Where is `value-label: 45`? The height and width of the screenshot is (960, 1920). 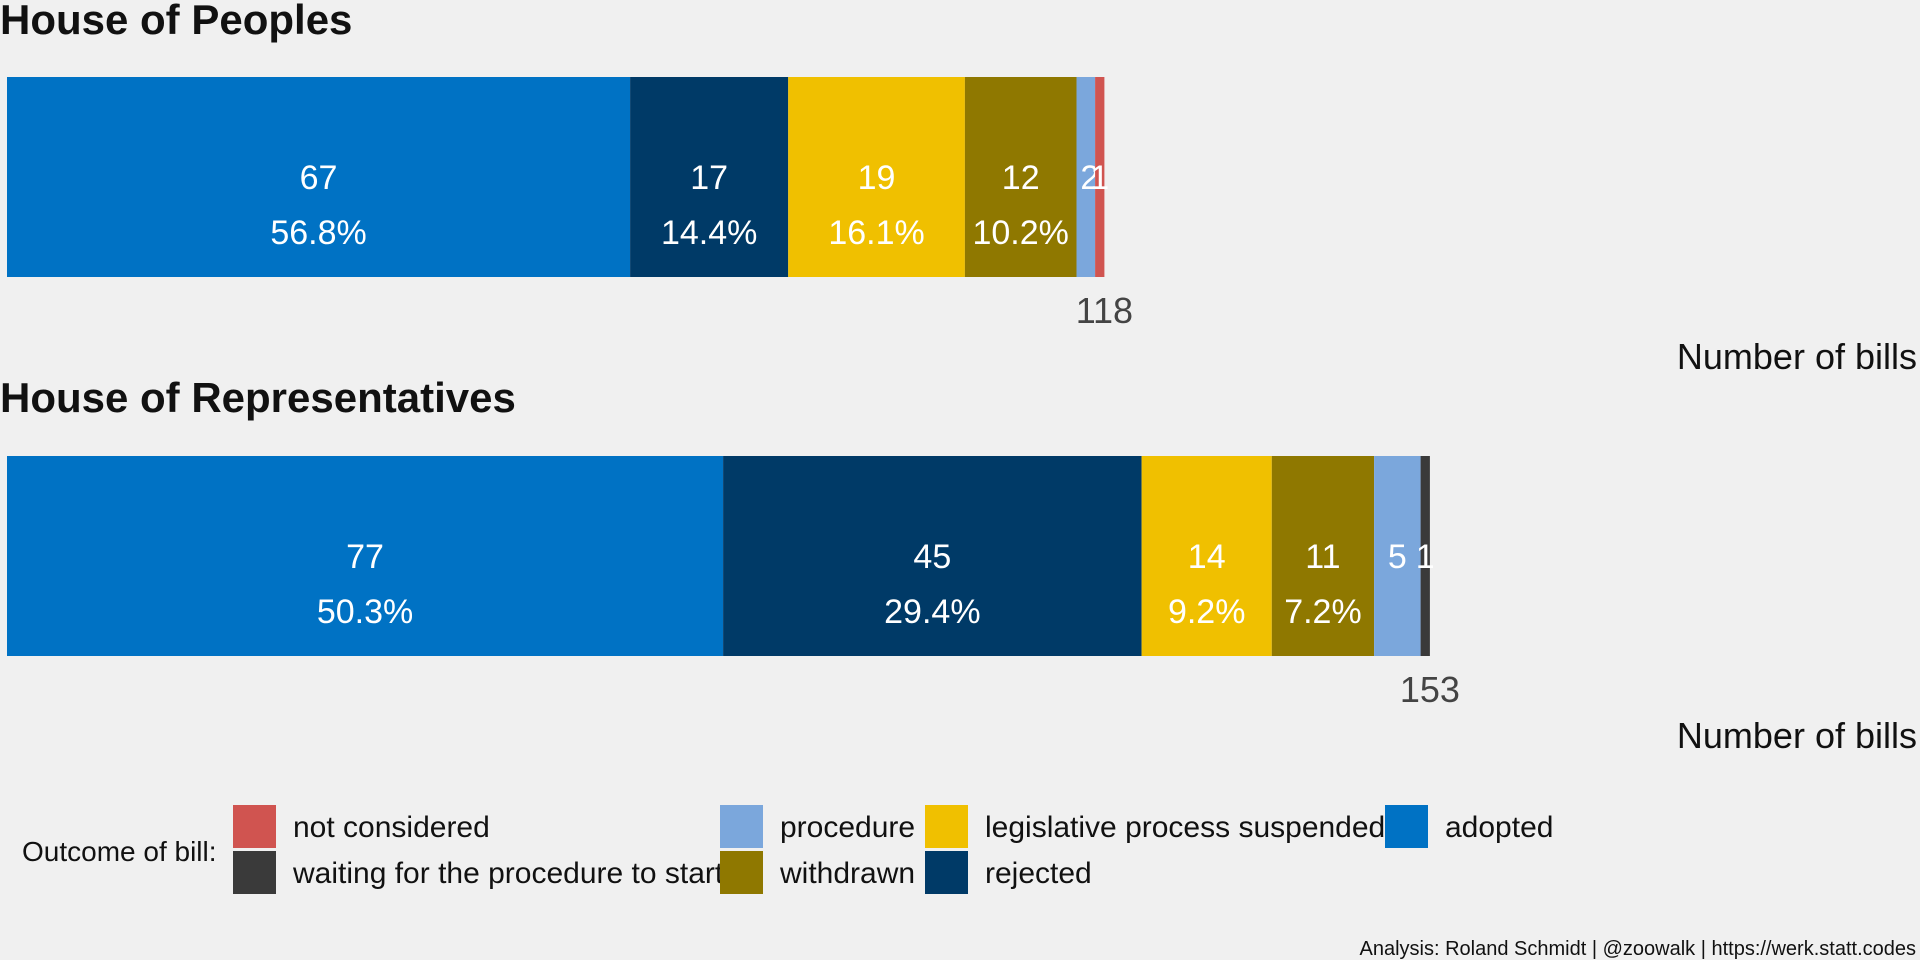 value-label: 45 is located at coordinates (932, 557).